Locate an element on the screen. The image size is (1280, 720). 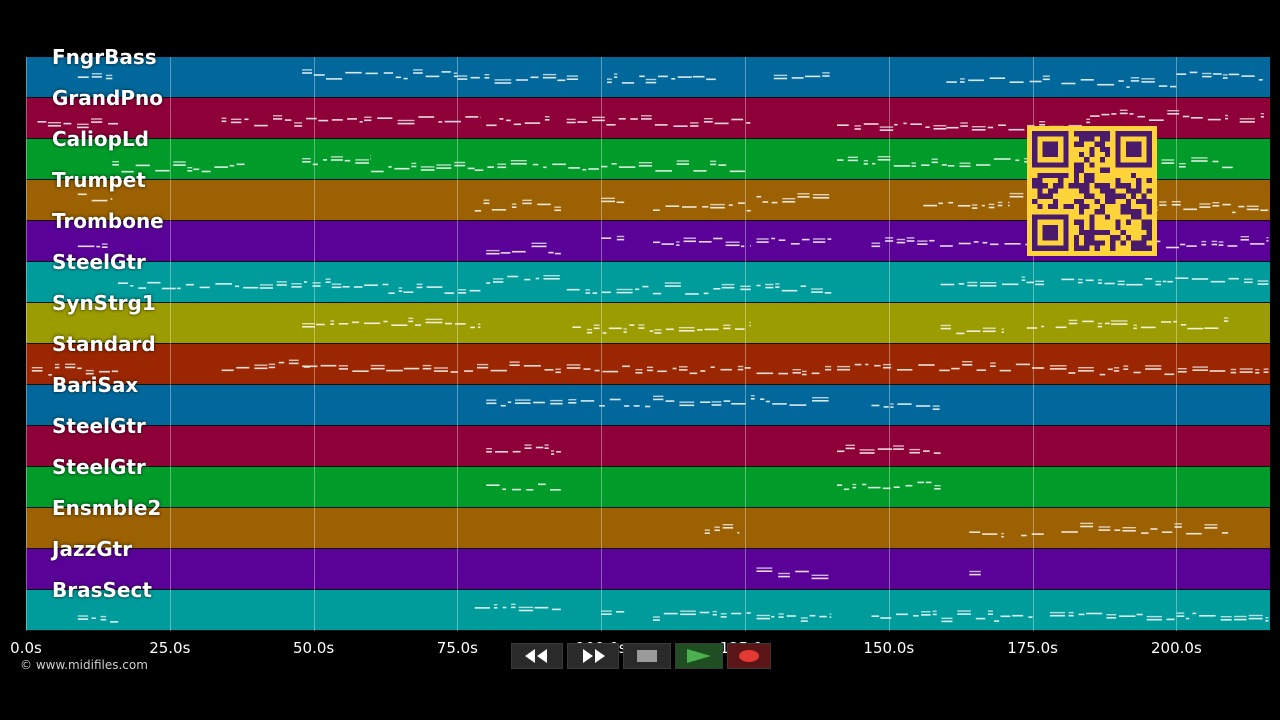
time-tick-label: 50.0s is located at coordinates (313, 648).